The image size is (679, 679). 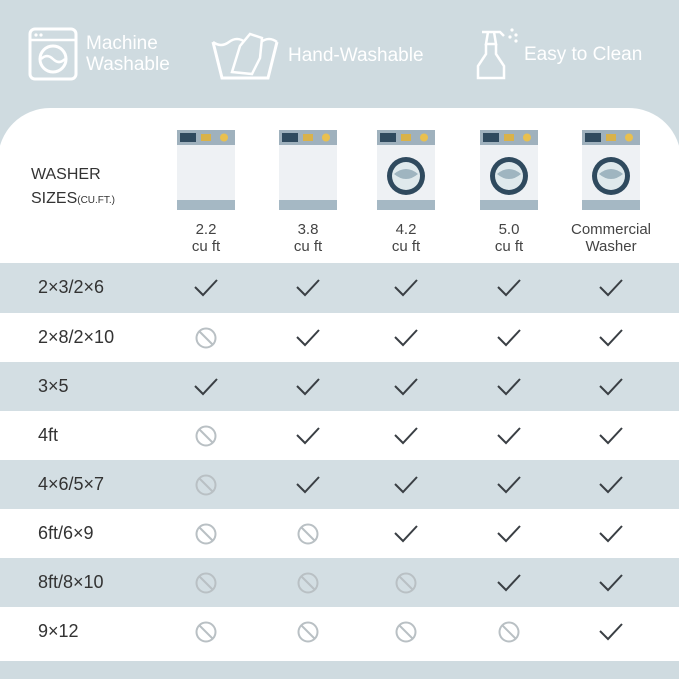 What do you see at coordinates (48, 435) in the screenshot?
I see `rug-size-label: 4ft` at bounding box center [48, 435].